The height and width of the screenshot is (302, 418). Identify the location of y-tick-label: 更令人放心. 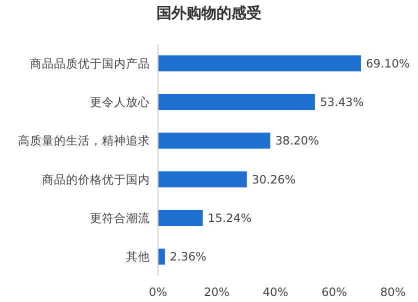
(120, 102).